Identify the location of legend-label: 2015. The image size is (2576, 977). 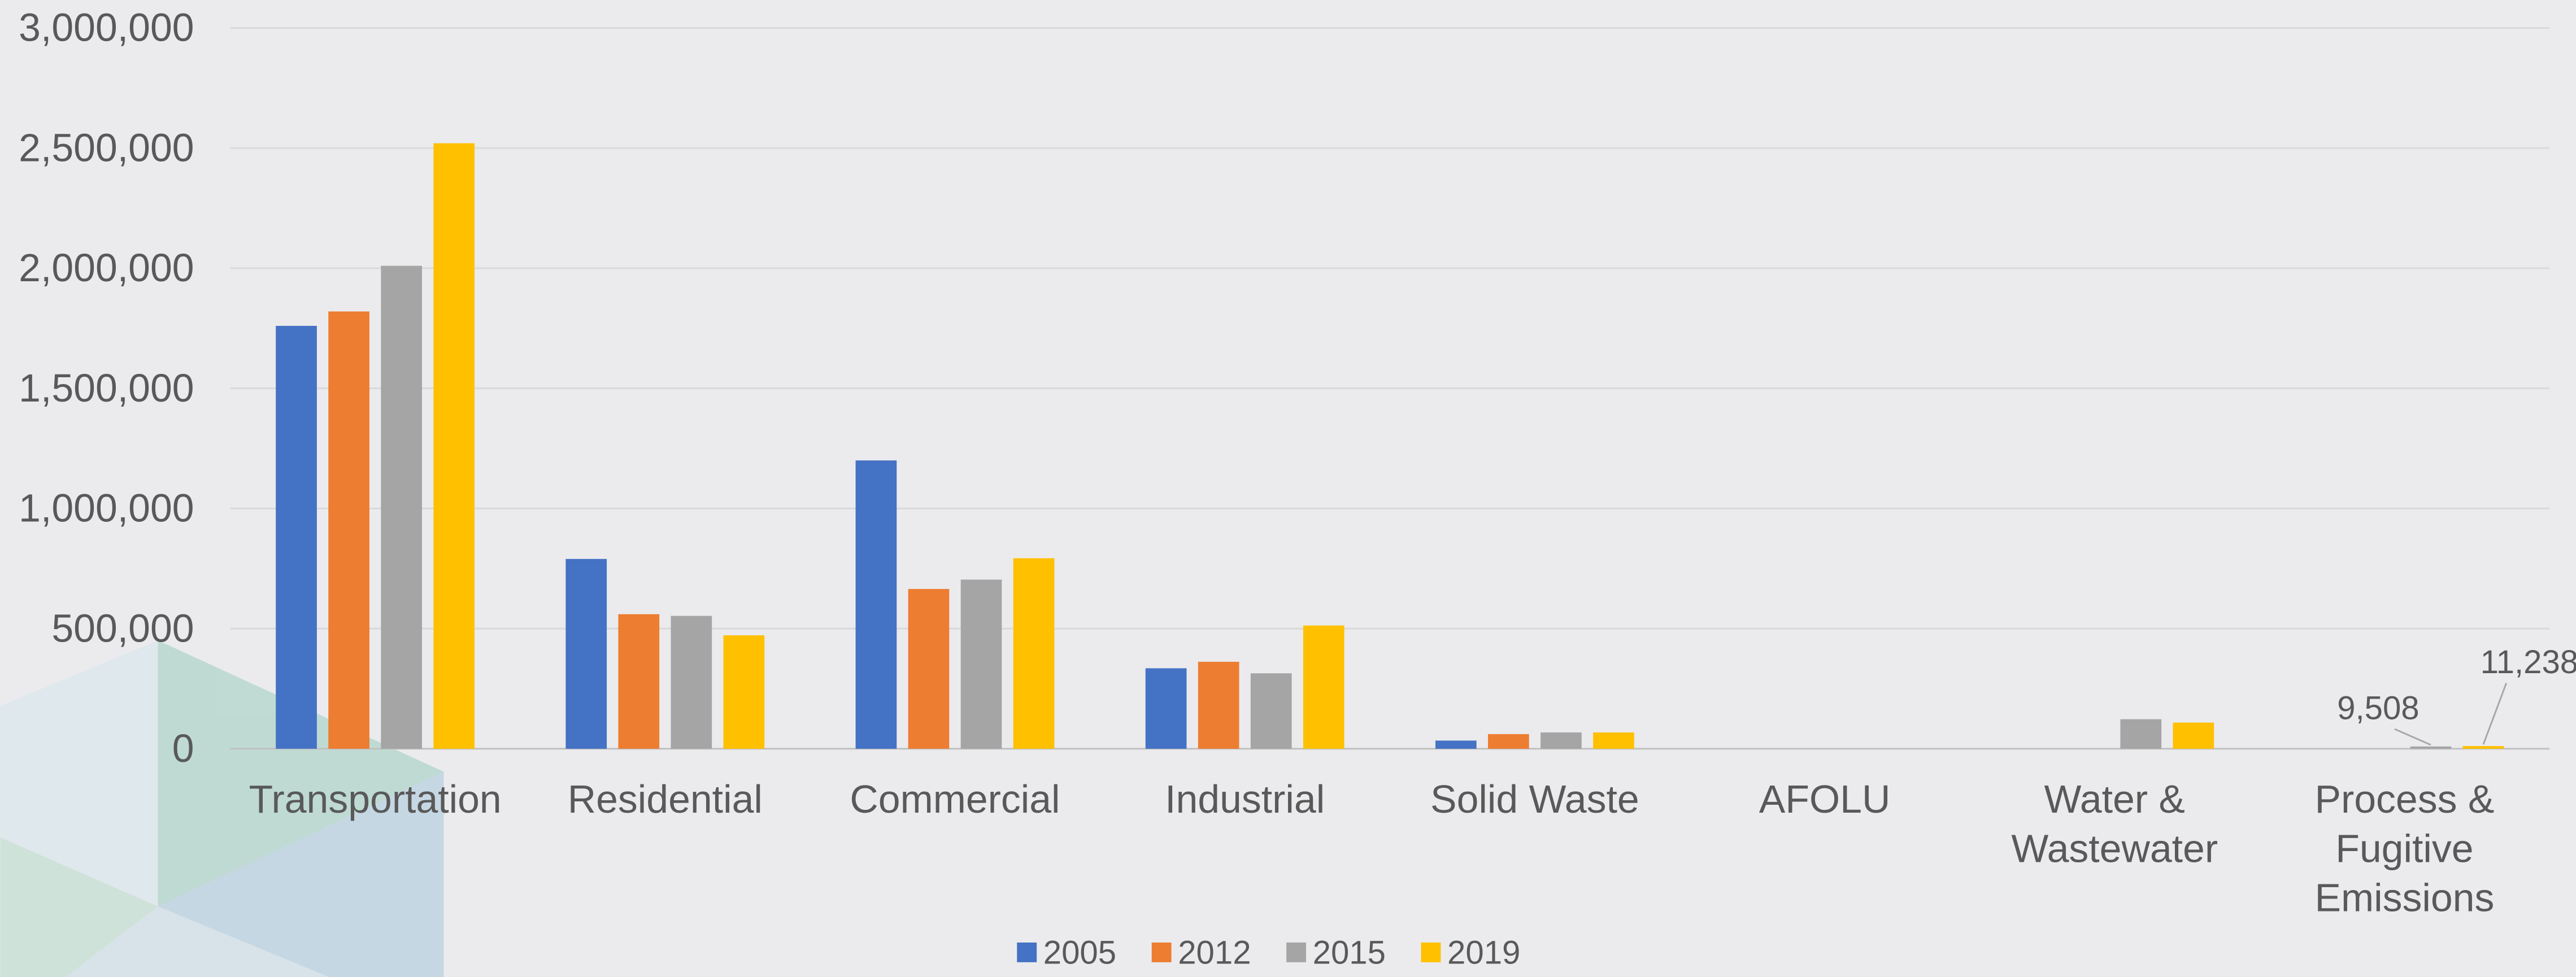
(1349, 953).